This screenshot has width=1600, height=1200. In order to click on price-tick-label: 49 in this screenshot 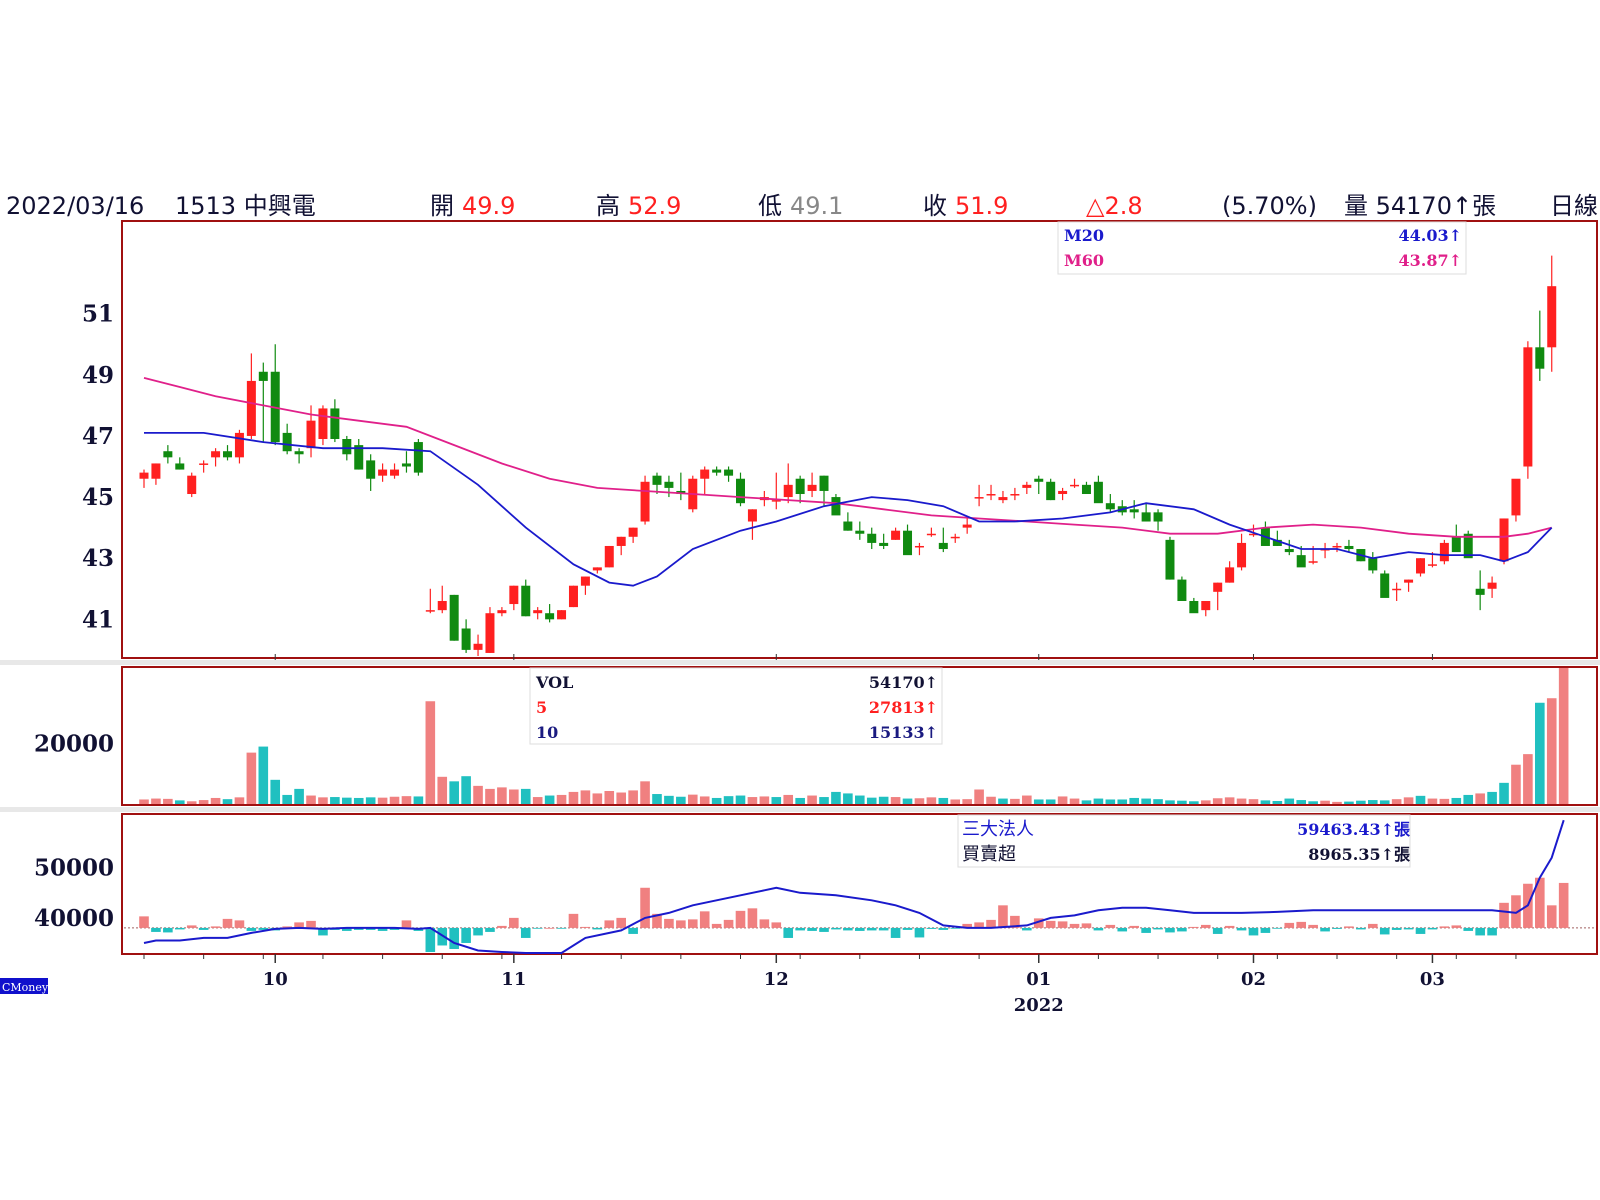, I will do `click(98, 375)`.